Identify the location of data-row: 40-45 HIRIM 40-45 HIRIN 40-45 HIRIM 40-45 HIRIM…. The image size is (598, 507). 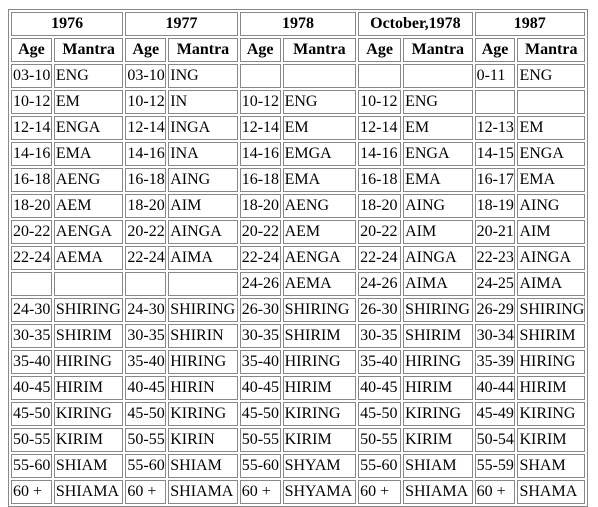
(298, 388).